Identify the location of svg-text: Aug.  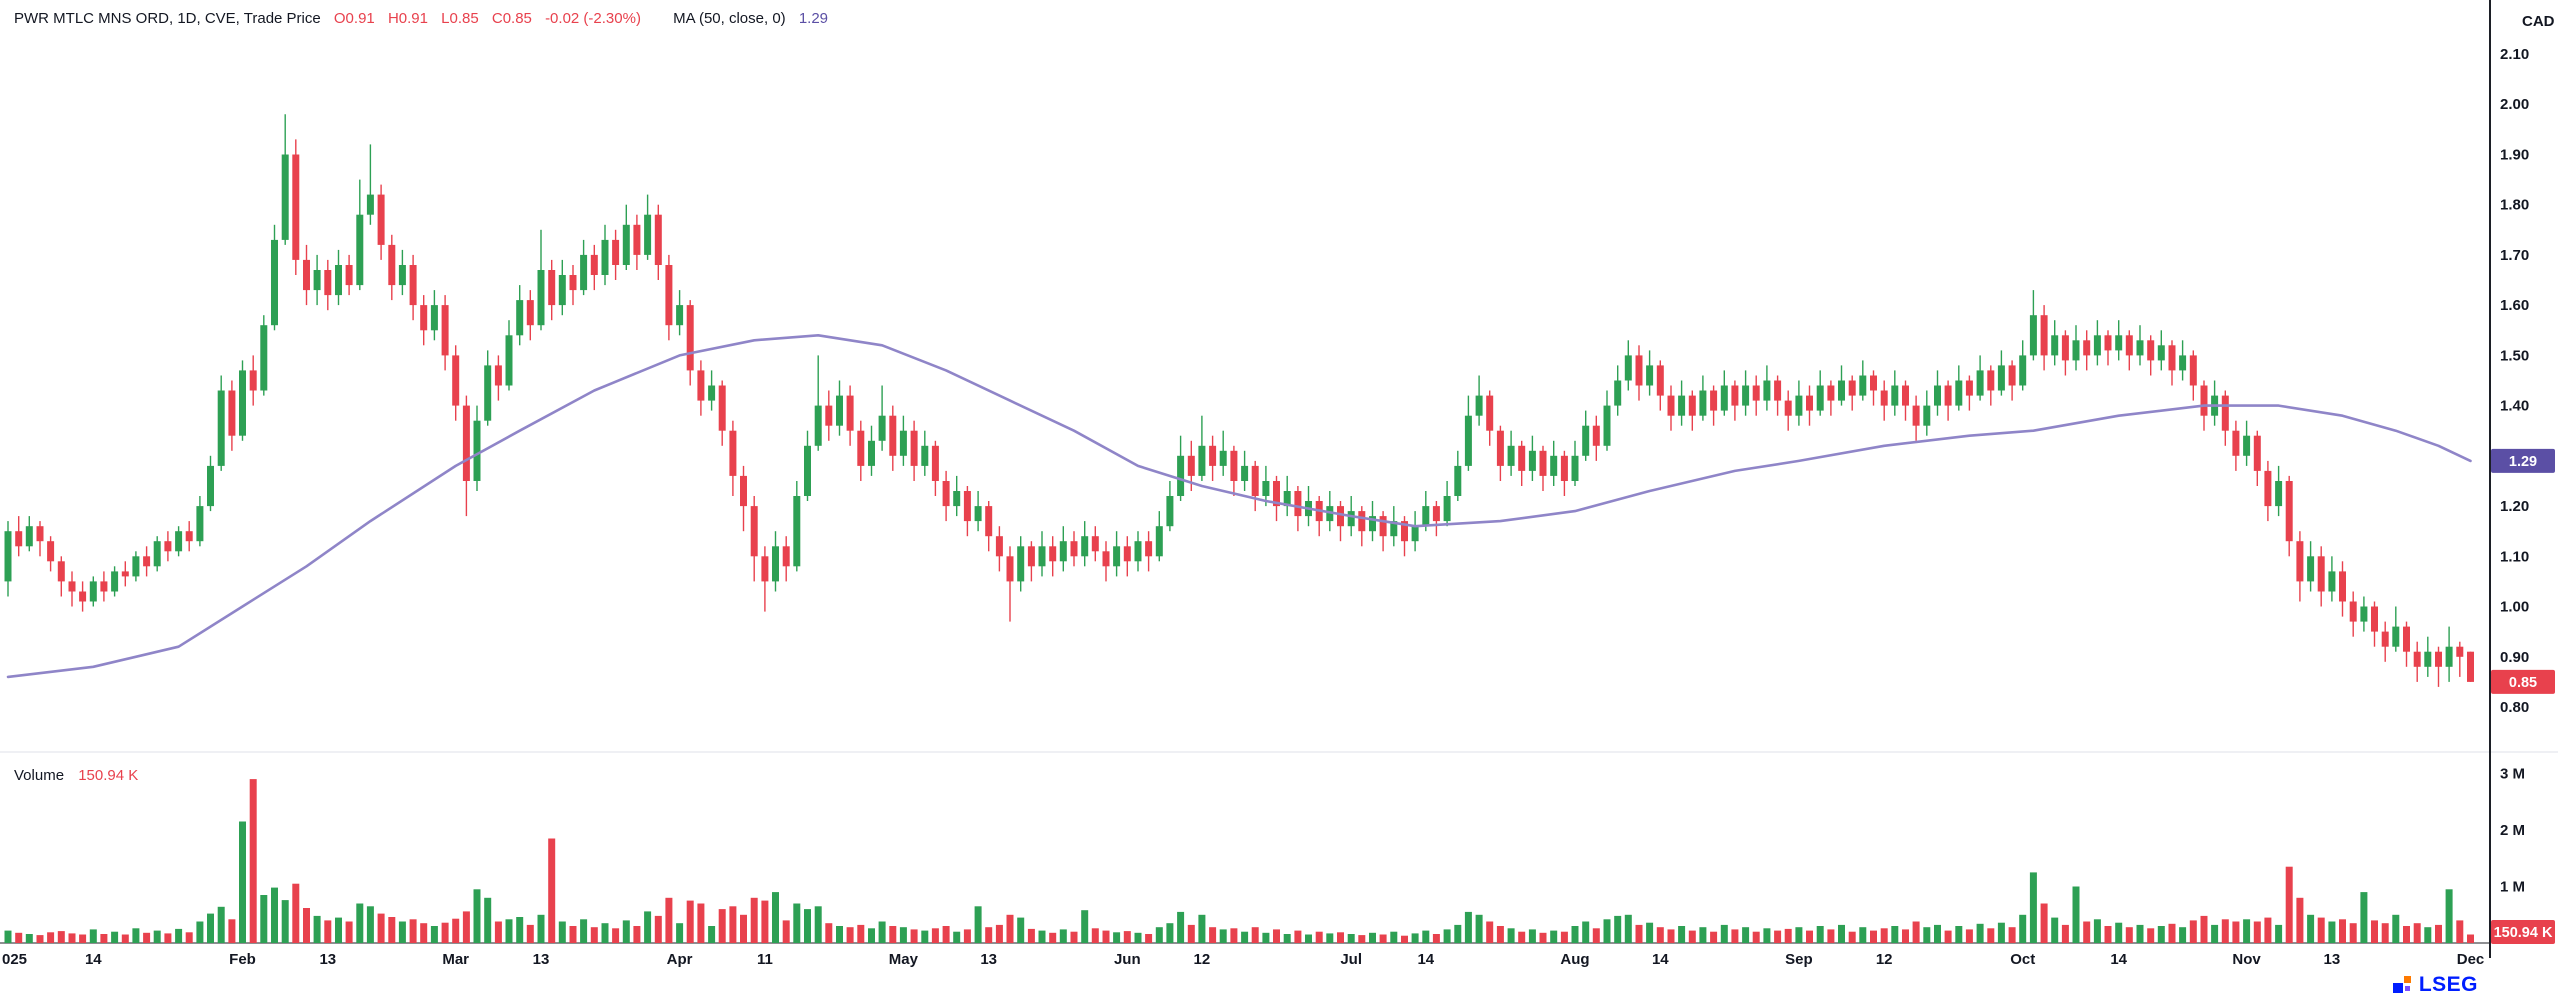
(1574, 959).